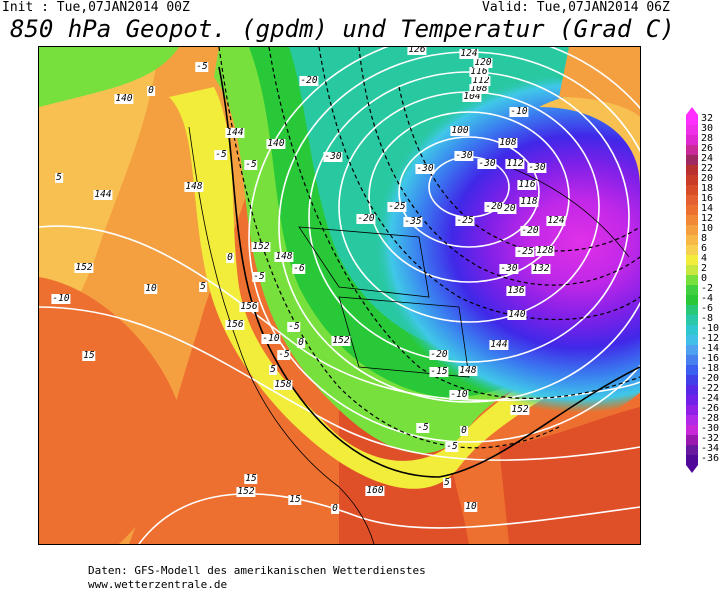 This screenshot has width=721, height=591. I want to click on height-label: 116, so click(479, 71).